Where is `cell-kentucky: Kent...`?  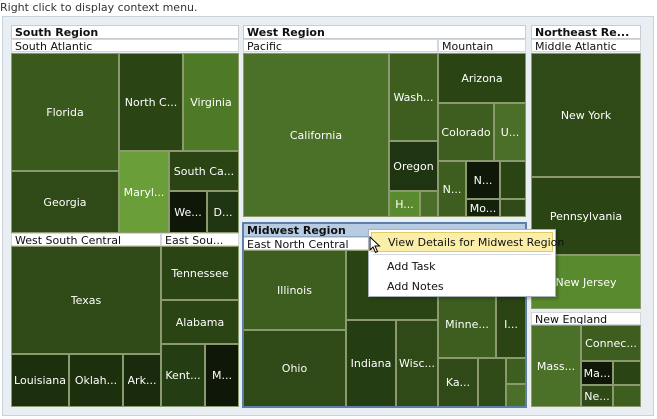
cell-kentucky: Kent... is located at coordinates (183, 375).